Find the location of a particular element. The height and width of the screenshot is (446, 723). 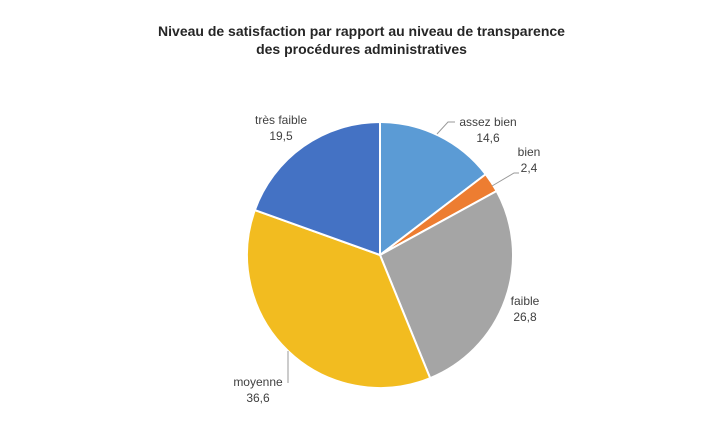

leader-line-bien is located at coordinates (505, 179).